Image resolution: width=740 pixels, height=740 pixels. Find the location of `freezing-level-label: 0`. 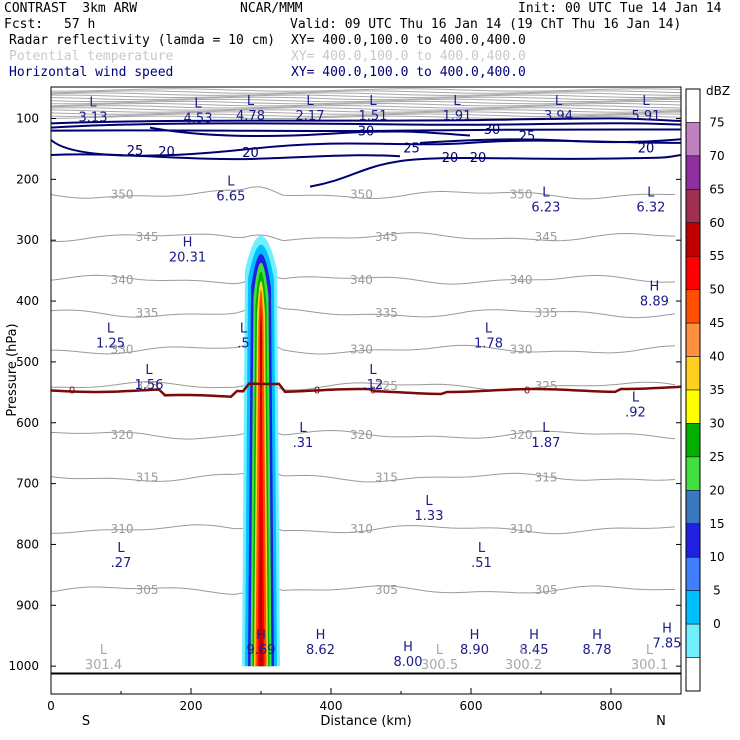

freezing-level-label: 0 is located at coordinates (527, 390).